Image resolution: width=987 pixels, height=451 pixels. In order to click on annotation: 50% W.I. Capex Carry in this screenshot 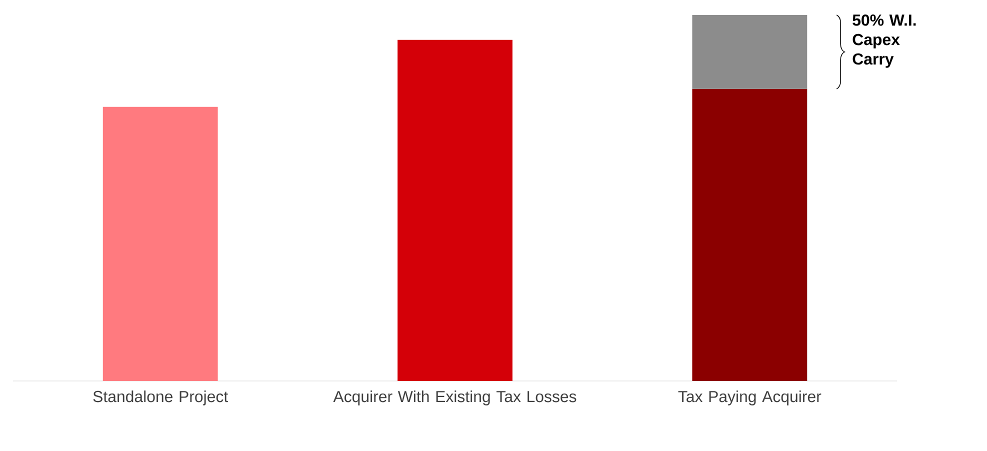, I will do `click(884, 41)`.